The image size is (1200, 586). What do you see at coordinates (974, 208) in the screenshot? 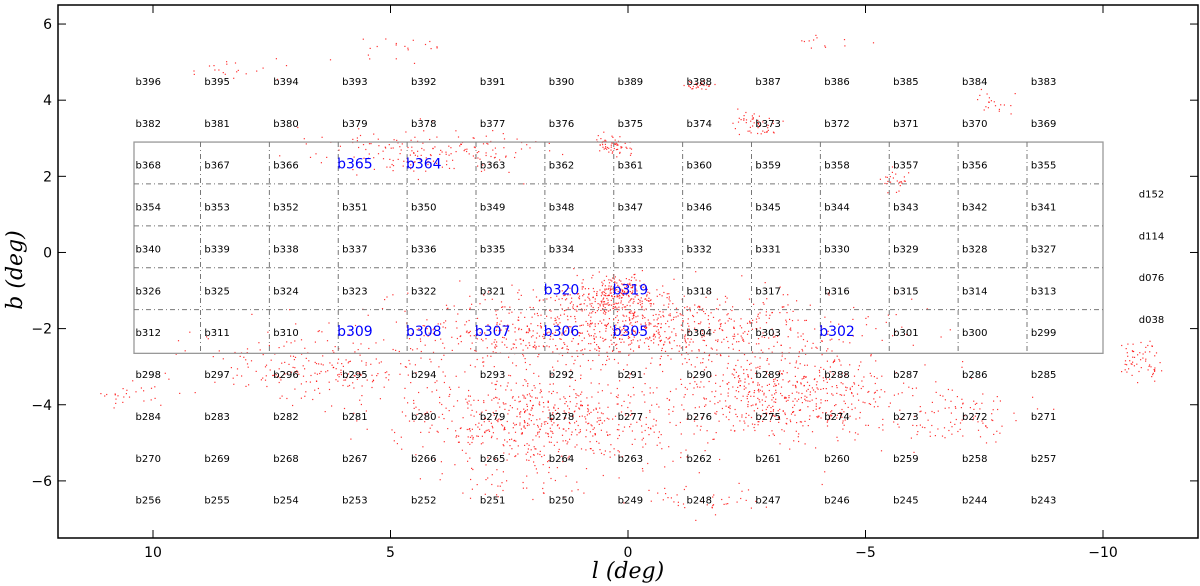
I see `tile-label: b342` at bounding box center [974, 208].